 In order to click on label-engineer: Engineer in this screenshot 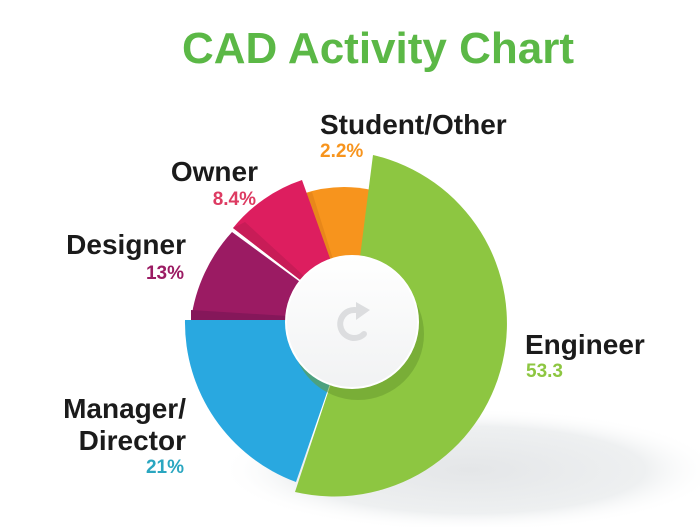, I will do `click(585, 344)`.